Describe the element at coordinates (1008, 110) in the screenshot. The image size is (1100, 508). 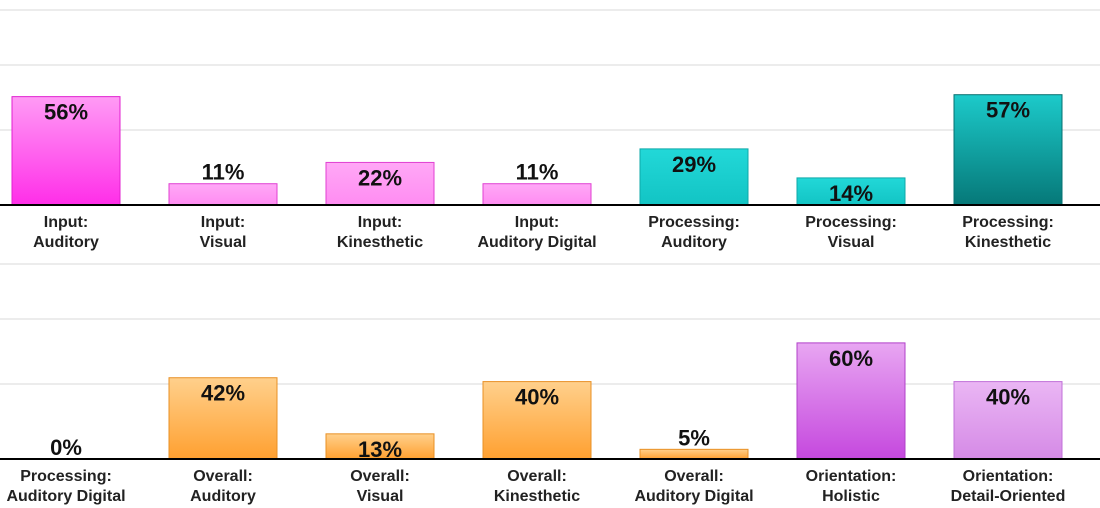
I see `data-label: 57%` at that location.